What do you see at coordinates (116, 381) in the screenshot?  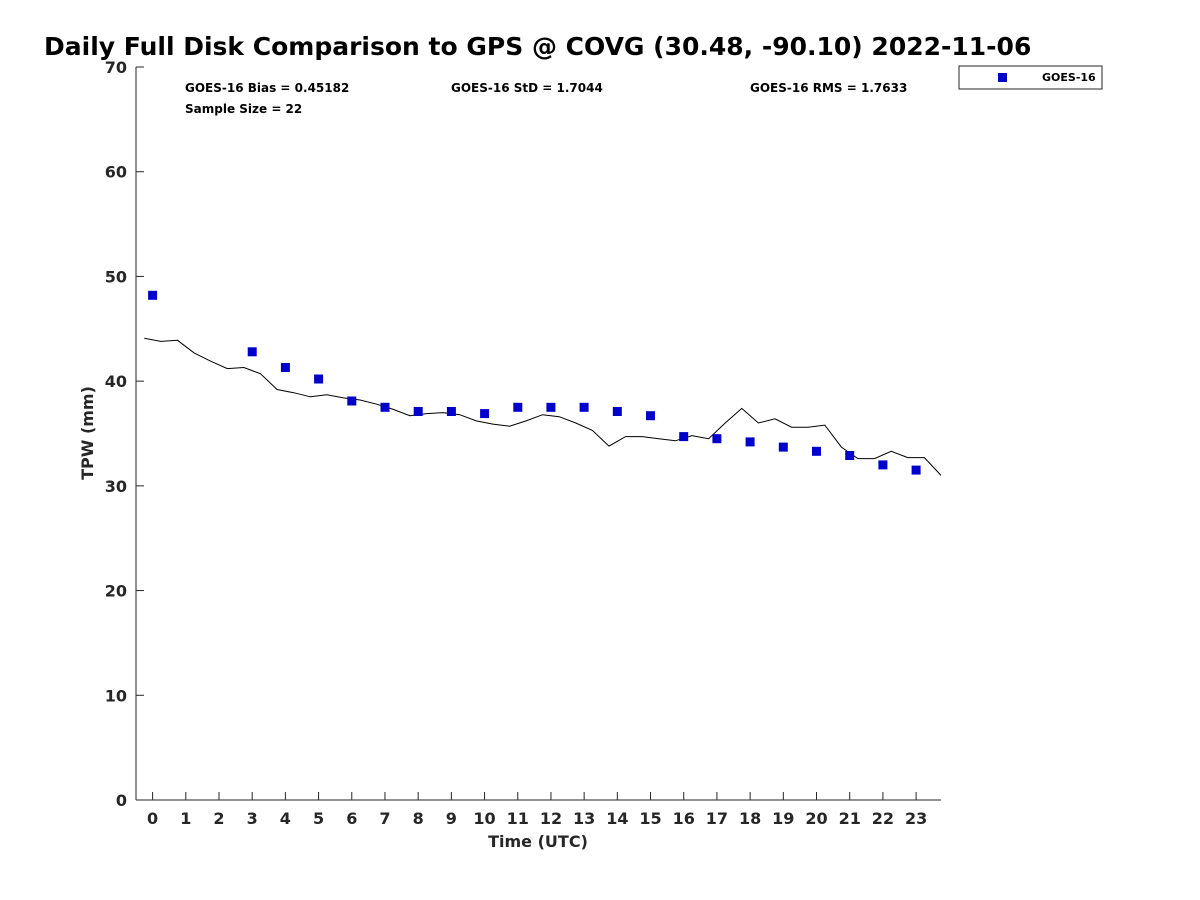 I see `y-tick-label: 40` at bounding box center [116, 381].